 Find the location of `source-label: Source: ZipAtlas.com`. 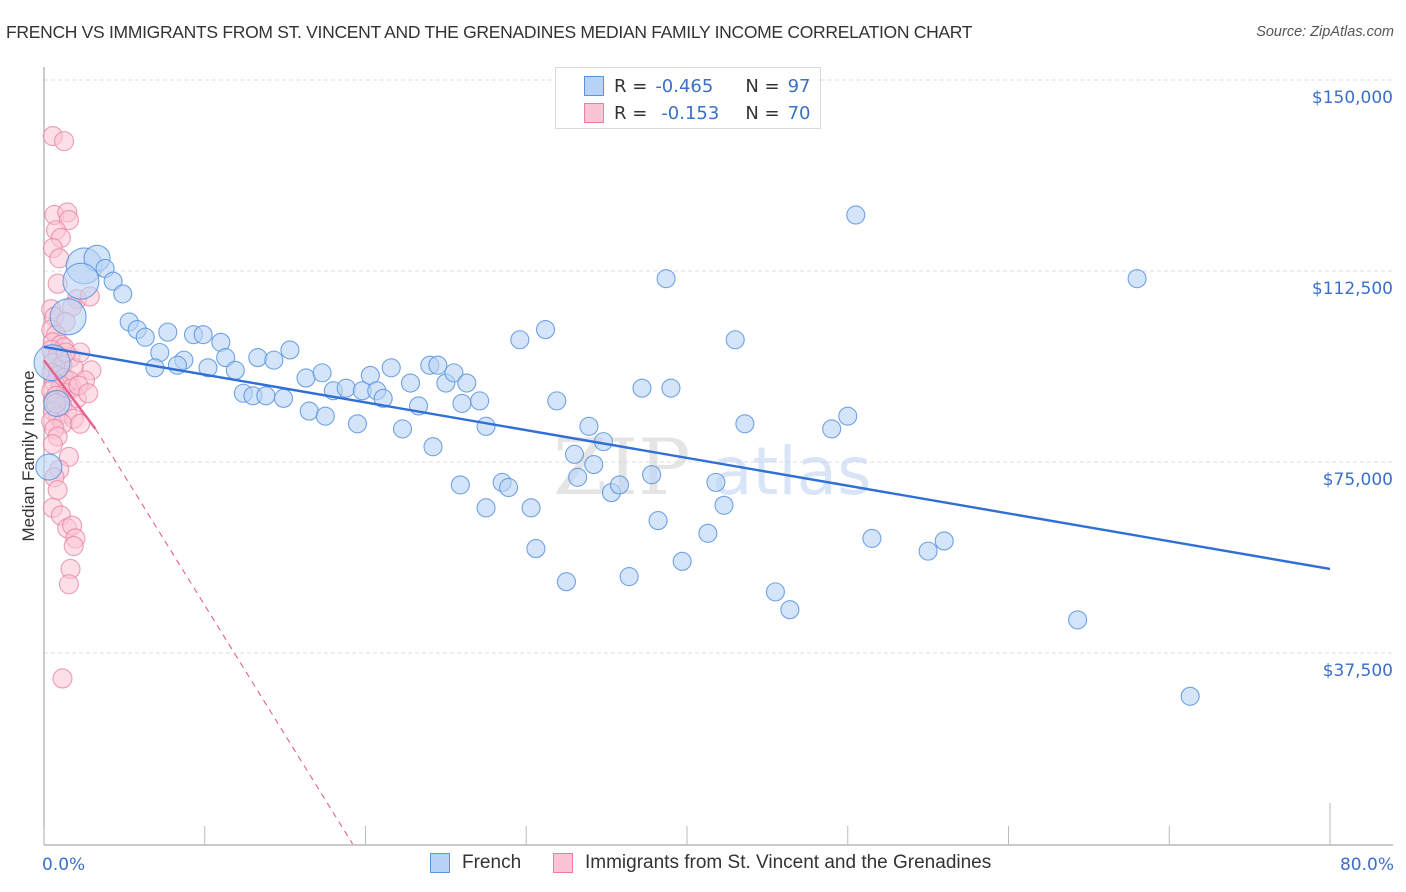

source-label: Source: ZipAtlas.com is located at coordinates (1325, 32).